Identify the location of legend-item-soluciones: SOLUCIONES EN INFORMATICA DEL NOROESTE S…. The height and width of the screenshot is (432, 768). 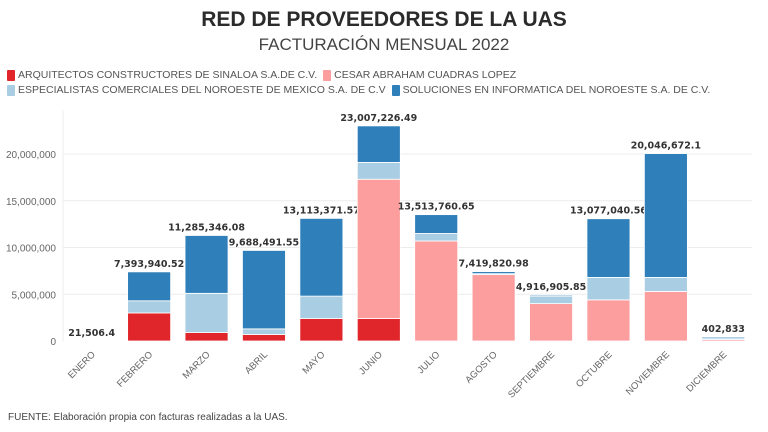
(551, 90).